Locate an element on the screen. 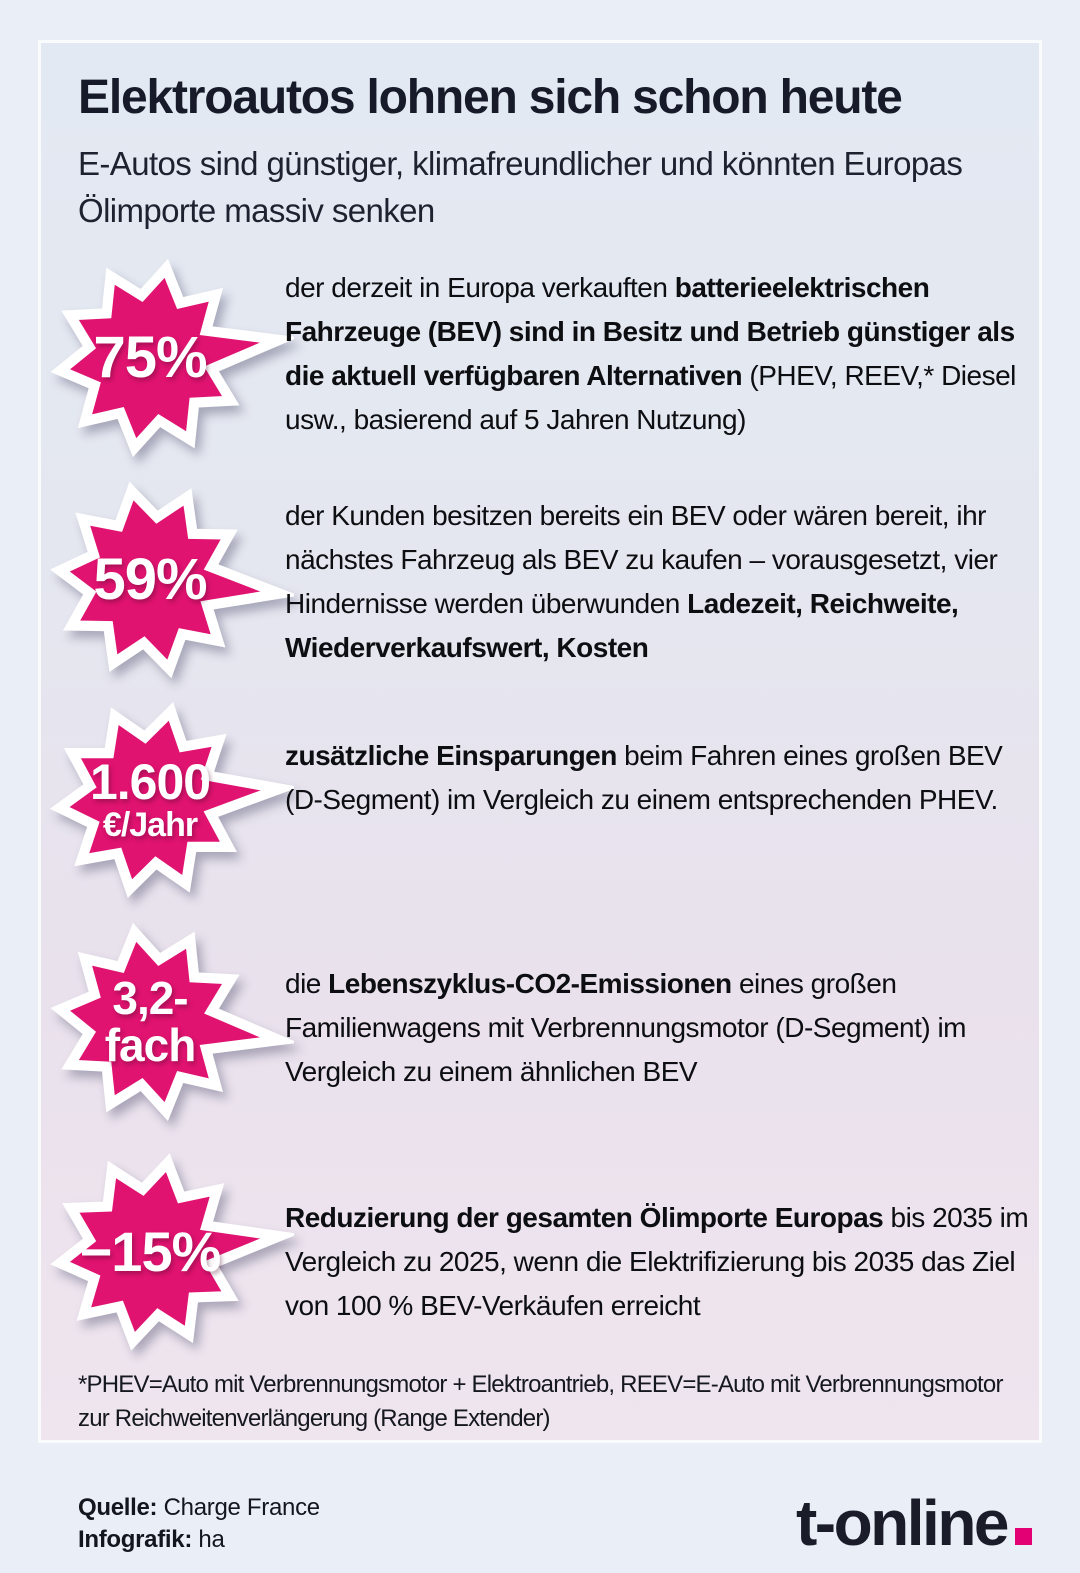 The width and height of the screenshot is (1080, 1573). stat-badge-1600-eur: 1.600 €/Jahr is located at coordinates (169, 800).